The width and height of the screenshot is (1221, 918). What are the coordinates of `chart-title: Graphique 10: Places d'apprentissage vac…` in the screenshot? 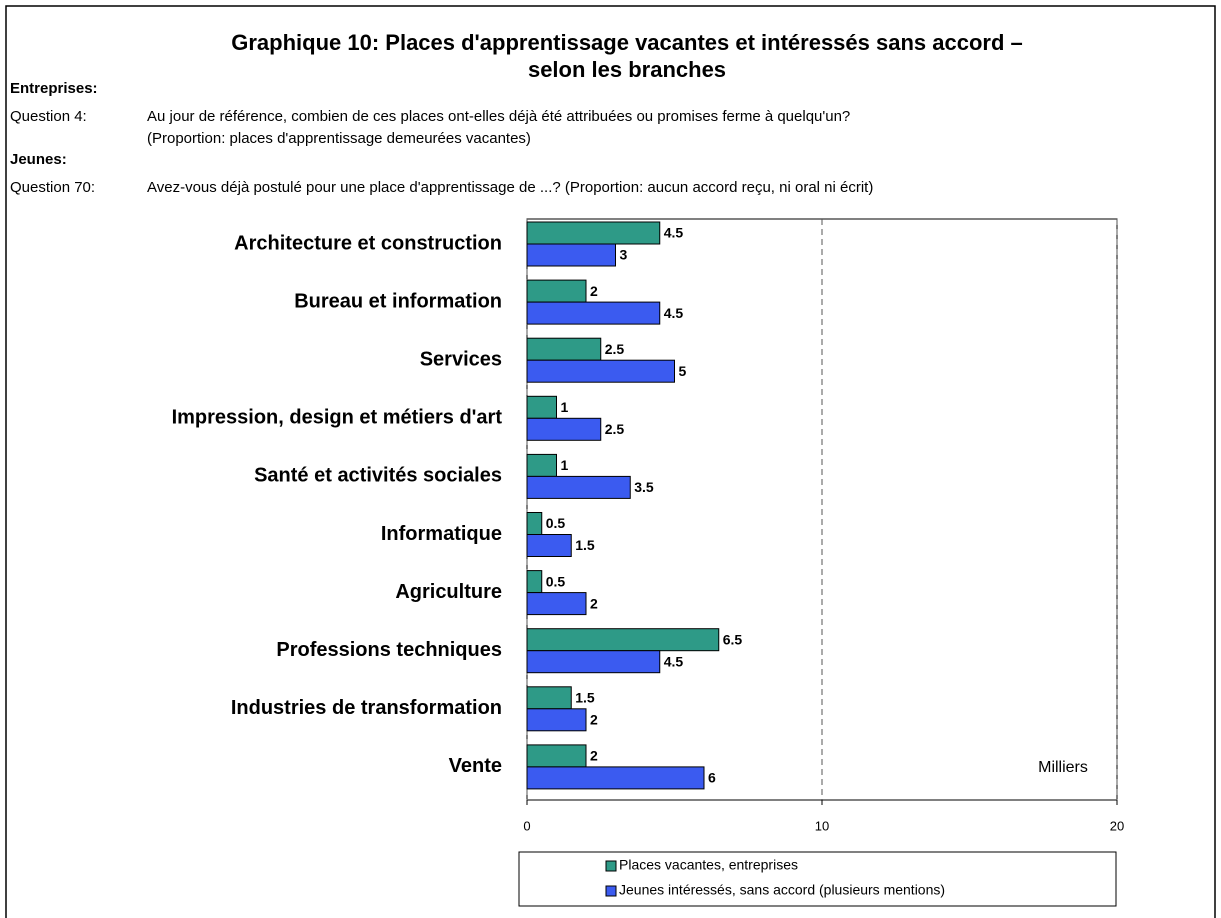 It's located at (627, 42).